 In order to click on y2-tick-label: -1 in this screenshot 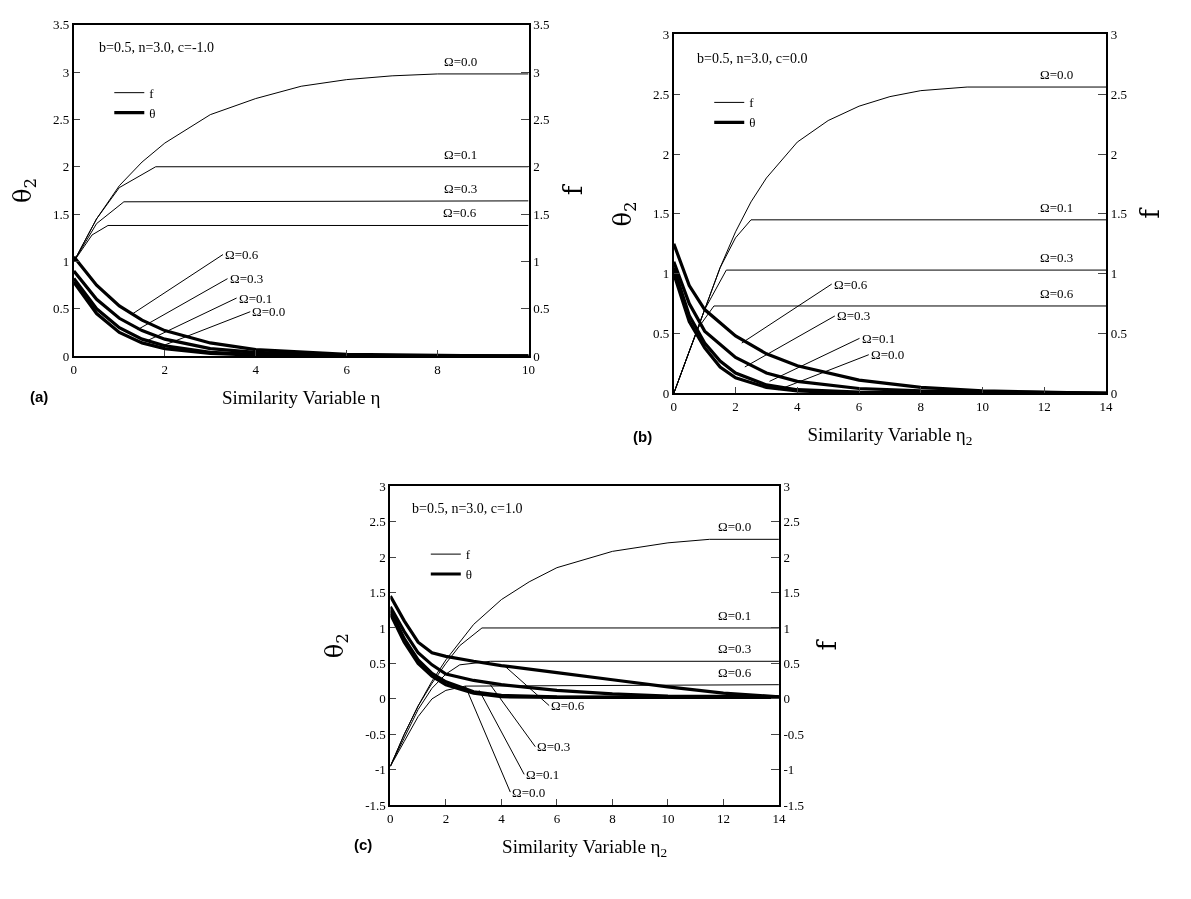, I will do `click(789, 770)`.